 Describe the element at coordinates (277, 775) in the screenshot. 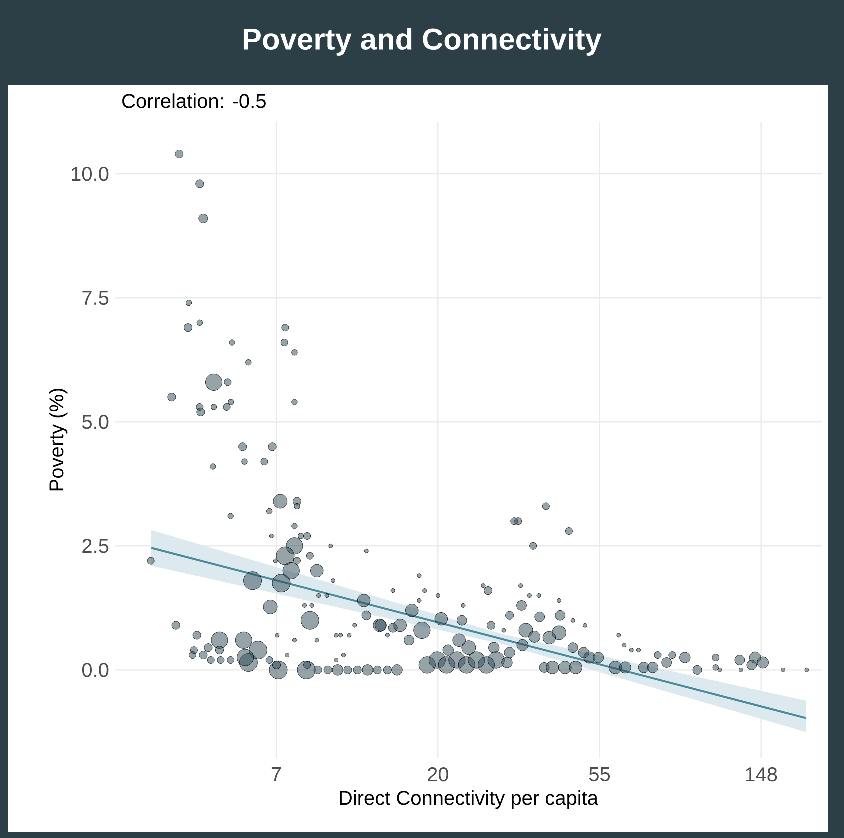

I see `x-tick-label: 7` at that location.